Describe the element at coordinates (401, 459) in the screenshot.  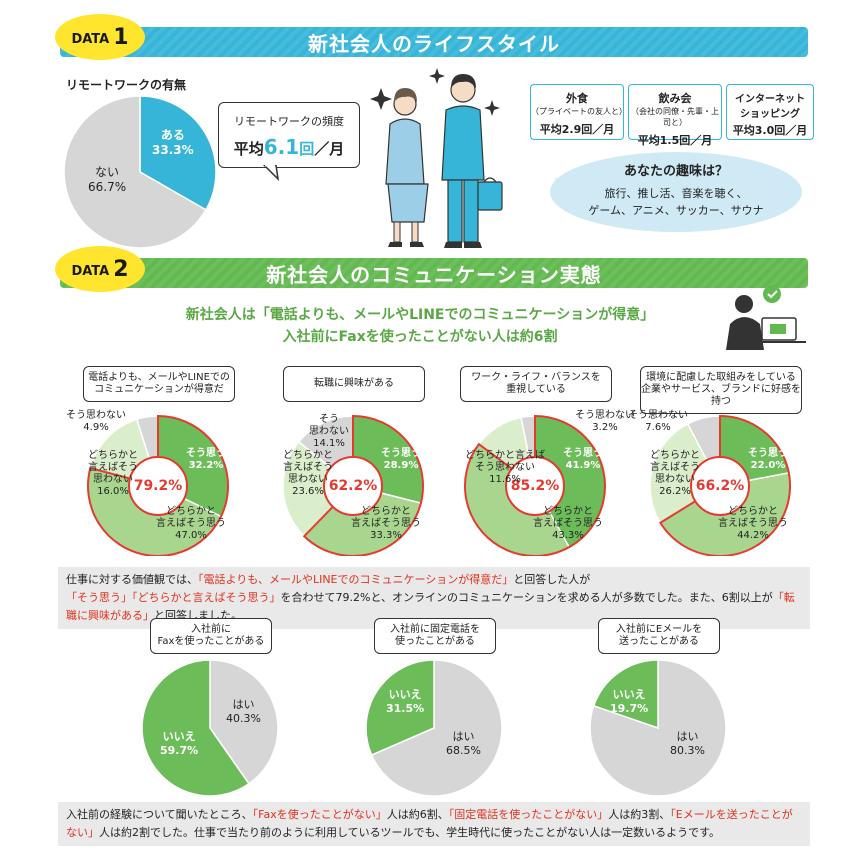
I see `label-agree: そう思う 28.9%` at that location.